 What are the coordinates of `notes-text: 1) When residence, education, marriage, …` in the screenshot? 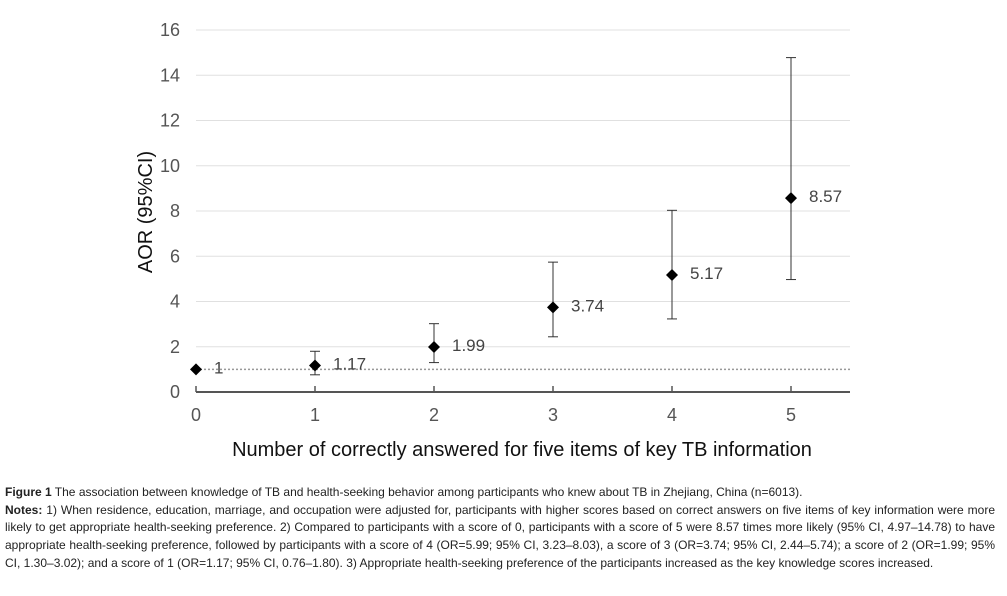 It's located at (500, 536).